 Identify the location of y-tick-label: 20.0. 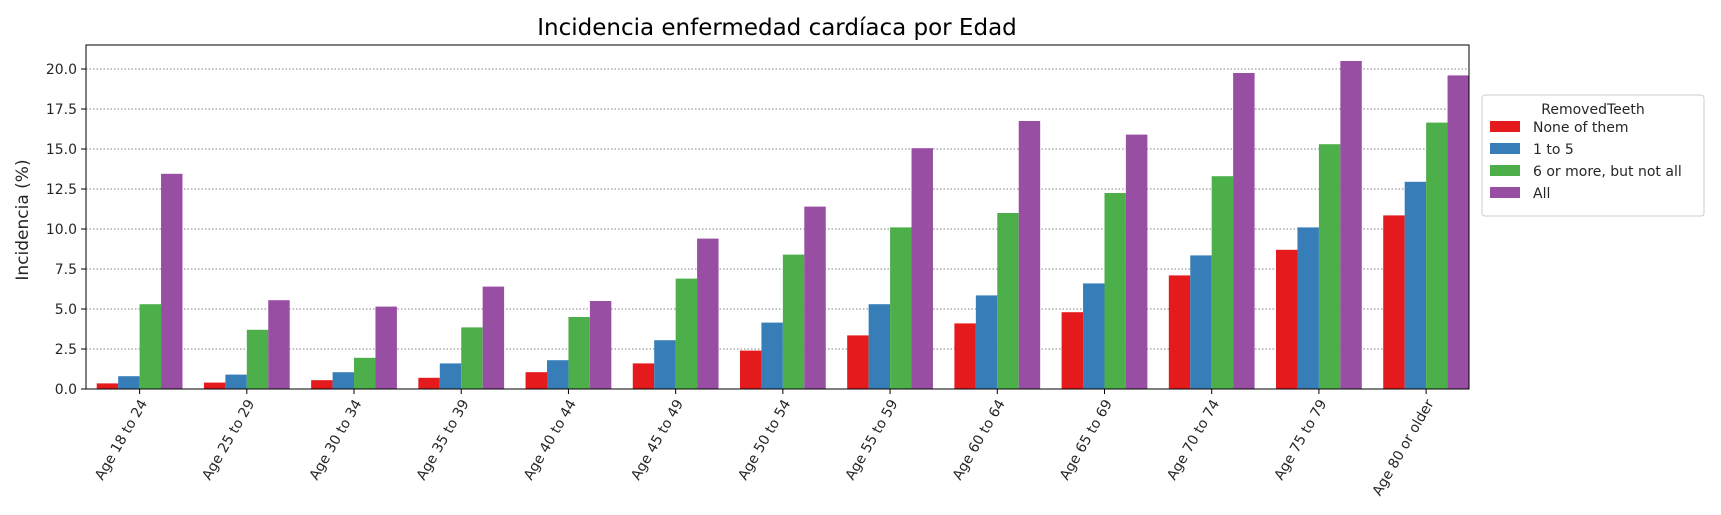
(61, 70).